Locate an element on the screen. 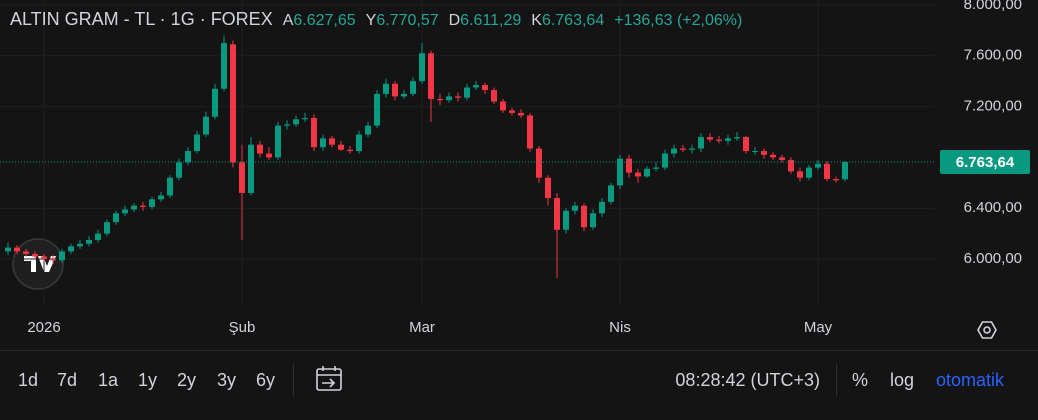 The image size is (1038, 420). range-button: 2y is located at coordinates (187, 380).